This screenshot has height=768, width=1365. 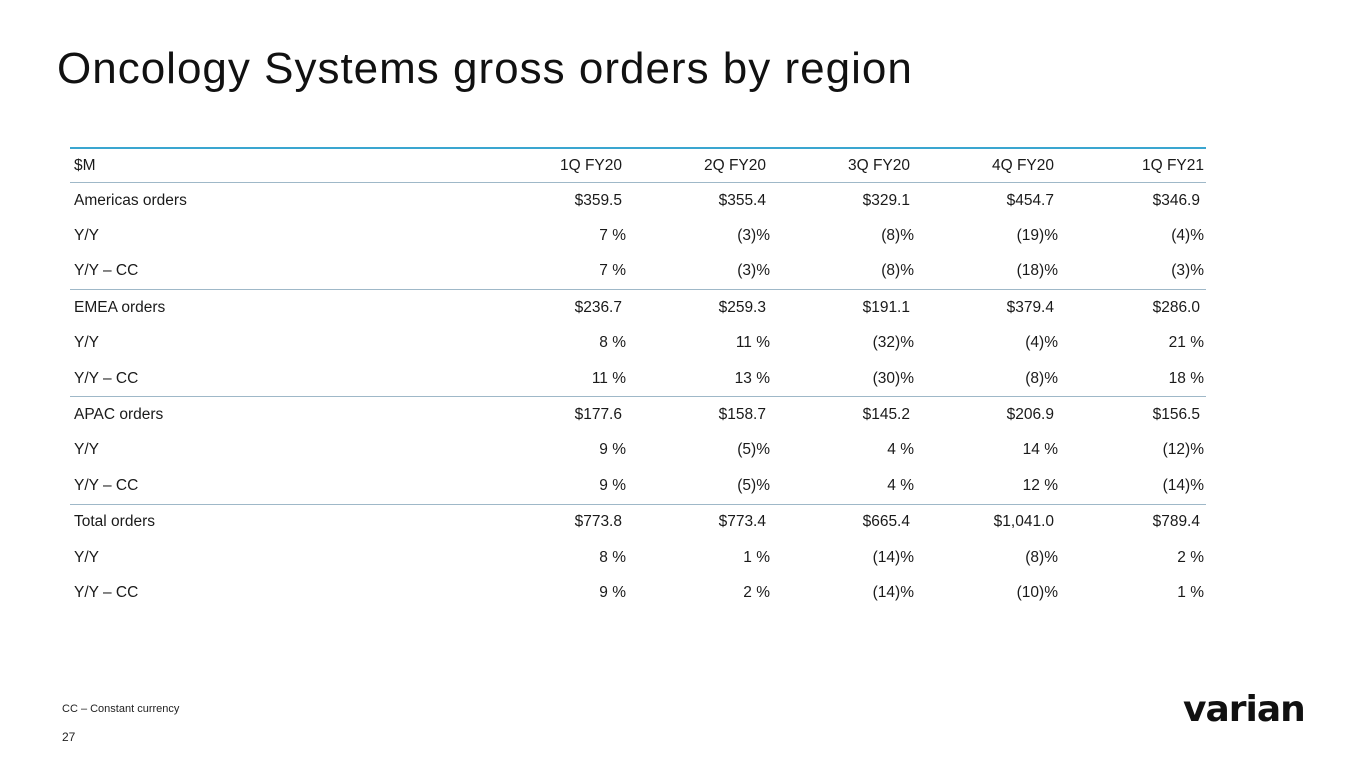 I want to click on logo-wordmark: varian, so click(x=1244, y=711).